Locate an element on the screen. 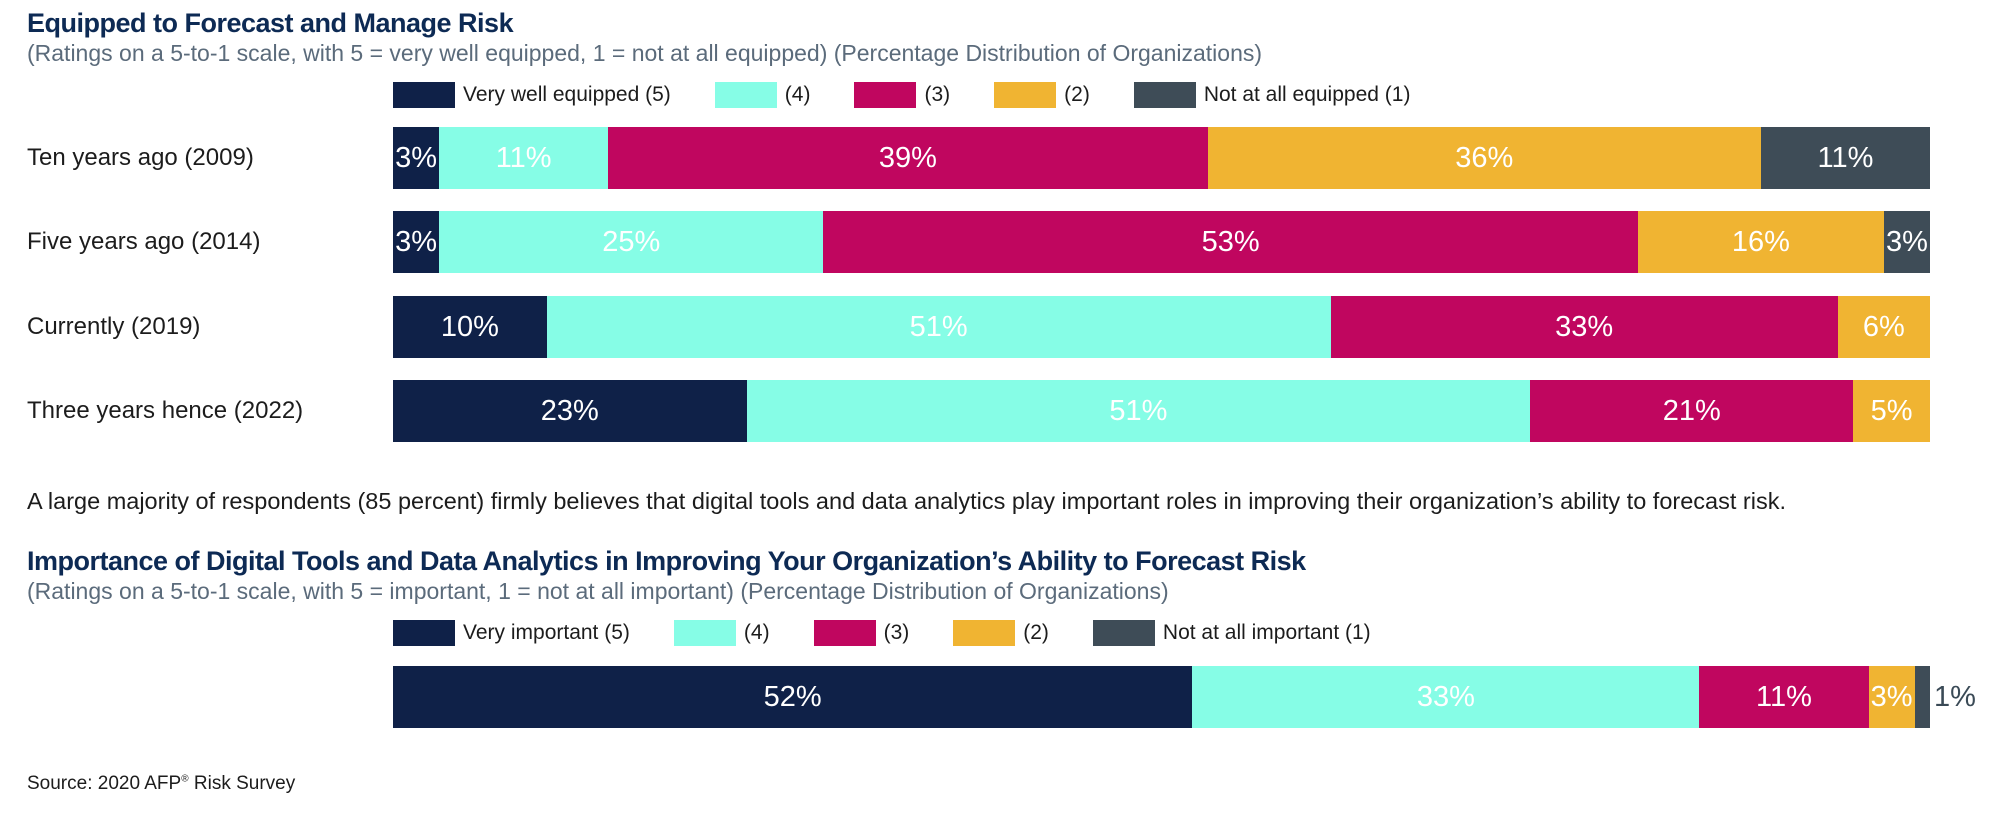 The image size is (2000, 821). source-suffix: Risk Survey is located at coordinates (242, 783).